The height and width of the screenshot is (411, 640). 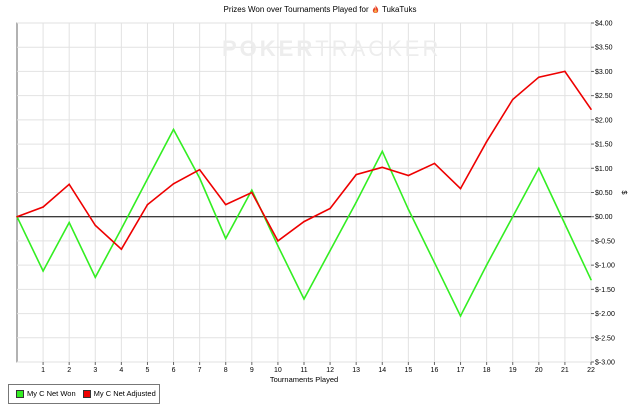 I want to click on y-tick-label: $0.50, so click(x=604, y=193).